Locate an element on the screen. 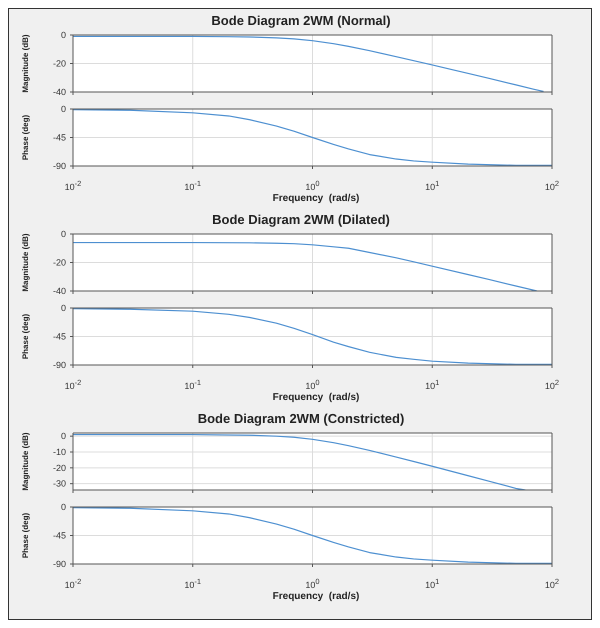 The height and width of the screenshot is (628, 600). y-tick-label: -10 is located at coordinates (59, 452).